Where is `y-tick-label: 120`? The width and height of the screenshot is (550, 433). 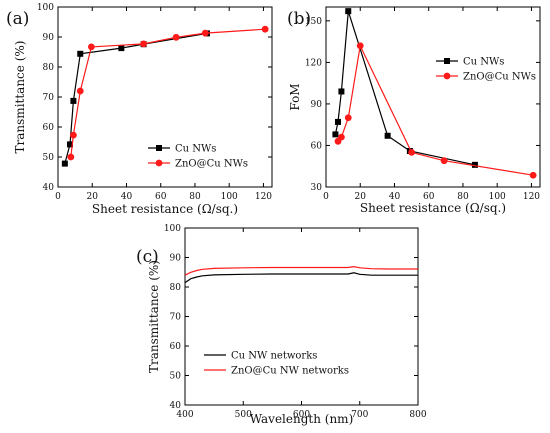
y-tick-label: 120 is located at coordinates (313, 63).